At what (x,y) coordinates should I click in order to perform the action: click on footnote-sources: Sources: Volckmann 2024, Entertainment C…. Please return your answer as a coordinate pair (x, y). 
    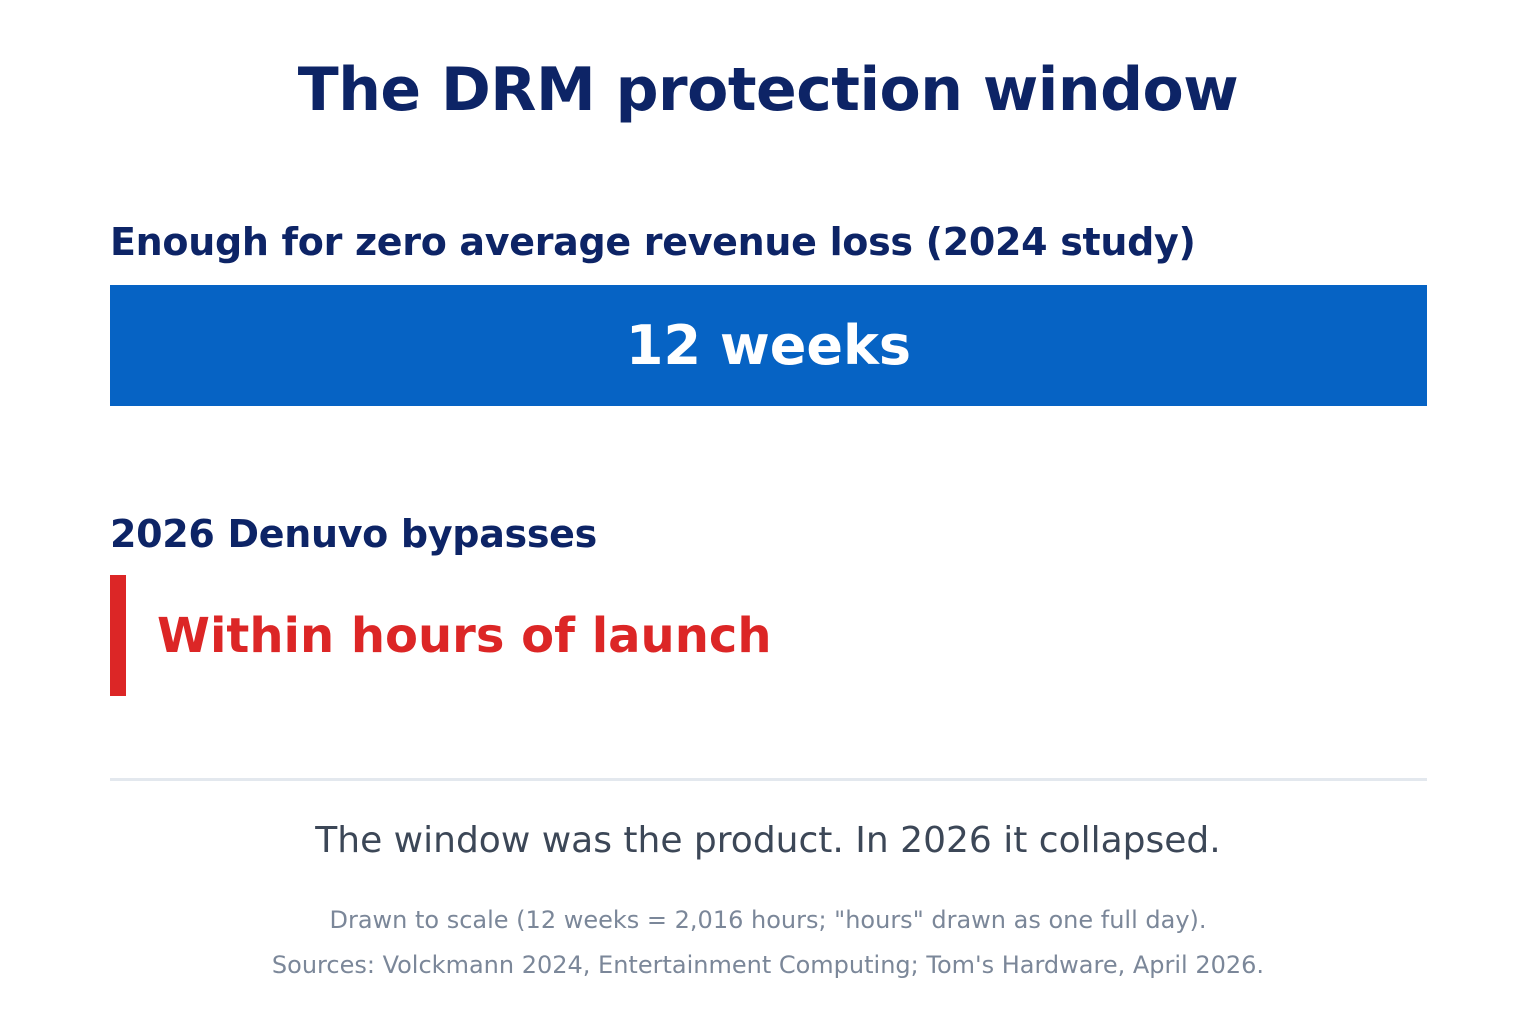
    Looking at the image, I should click on (768, 965).